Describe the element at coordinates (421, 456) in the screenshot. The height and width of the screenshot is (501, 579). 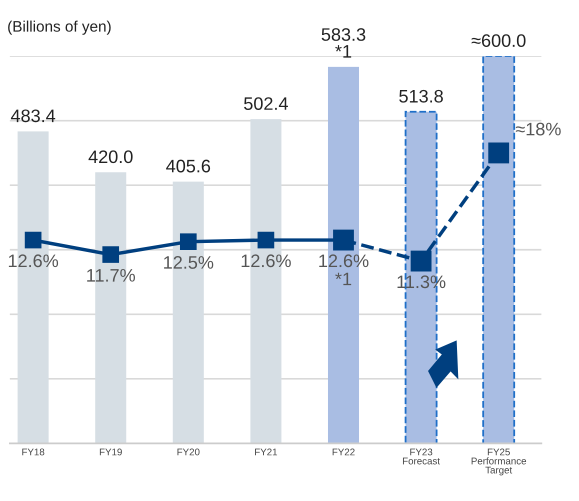
I see `x-tick-label: FY23 Forecast` at that location.